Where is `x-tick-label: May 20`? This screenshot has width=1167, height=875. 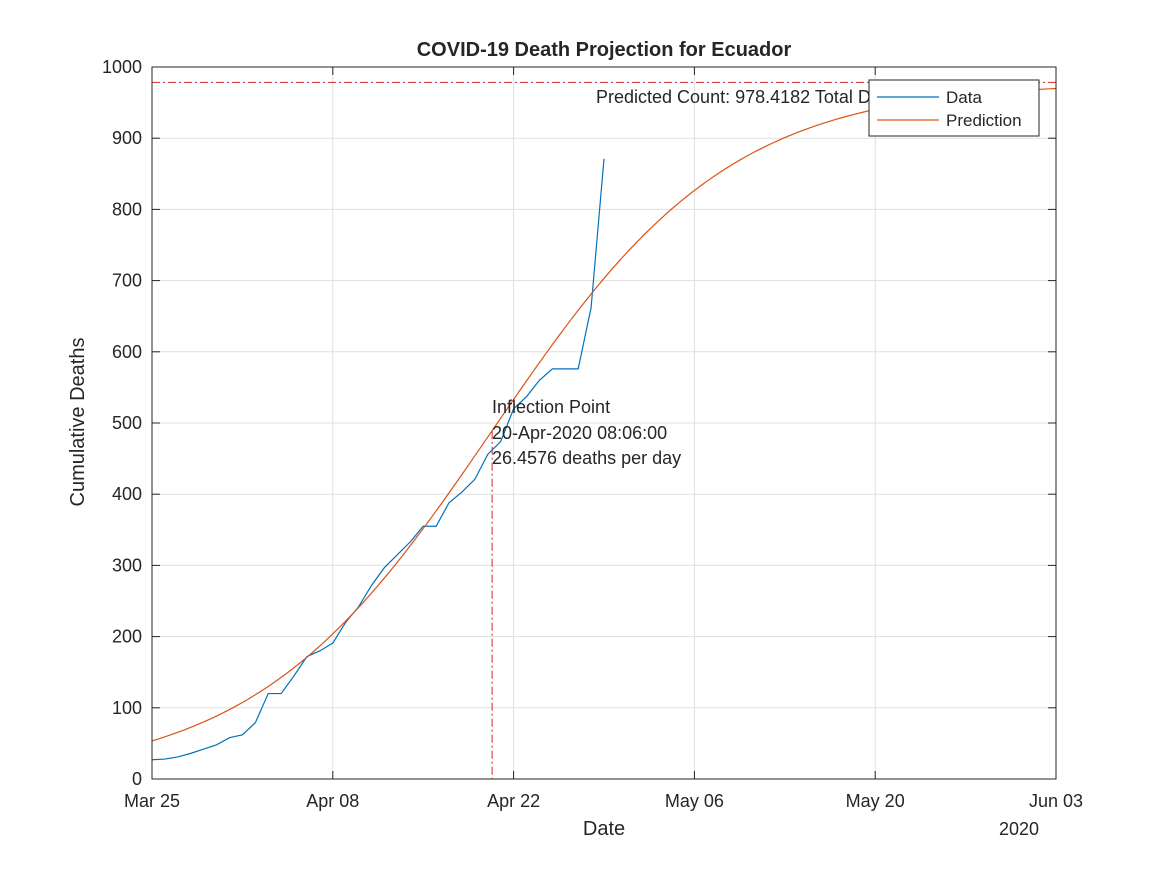
x-tick-label: May 20 is located at coordinates (875, 801).